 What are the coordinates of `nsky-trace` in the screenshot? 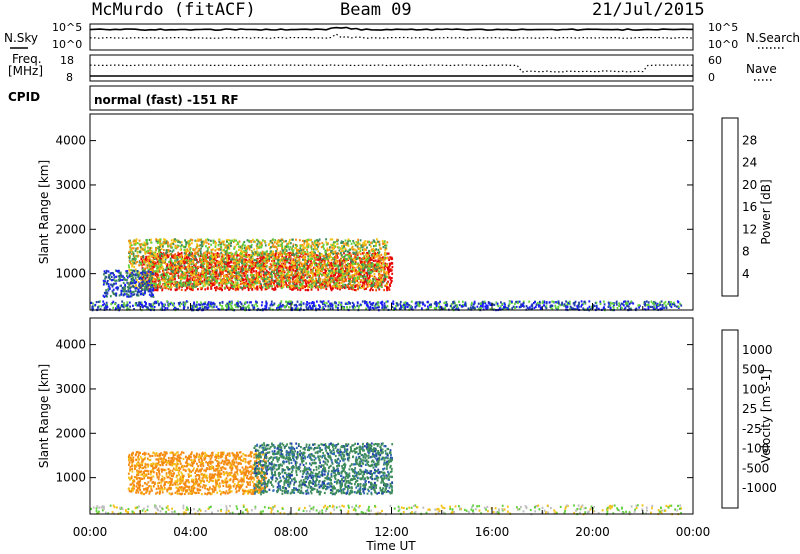 It's located at (391, 29).